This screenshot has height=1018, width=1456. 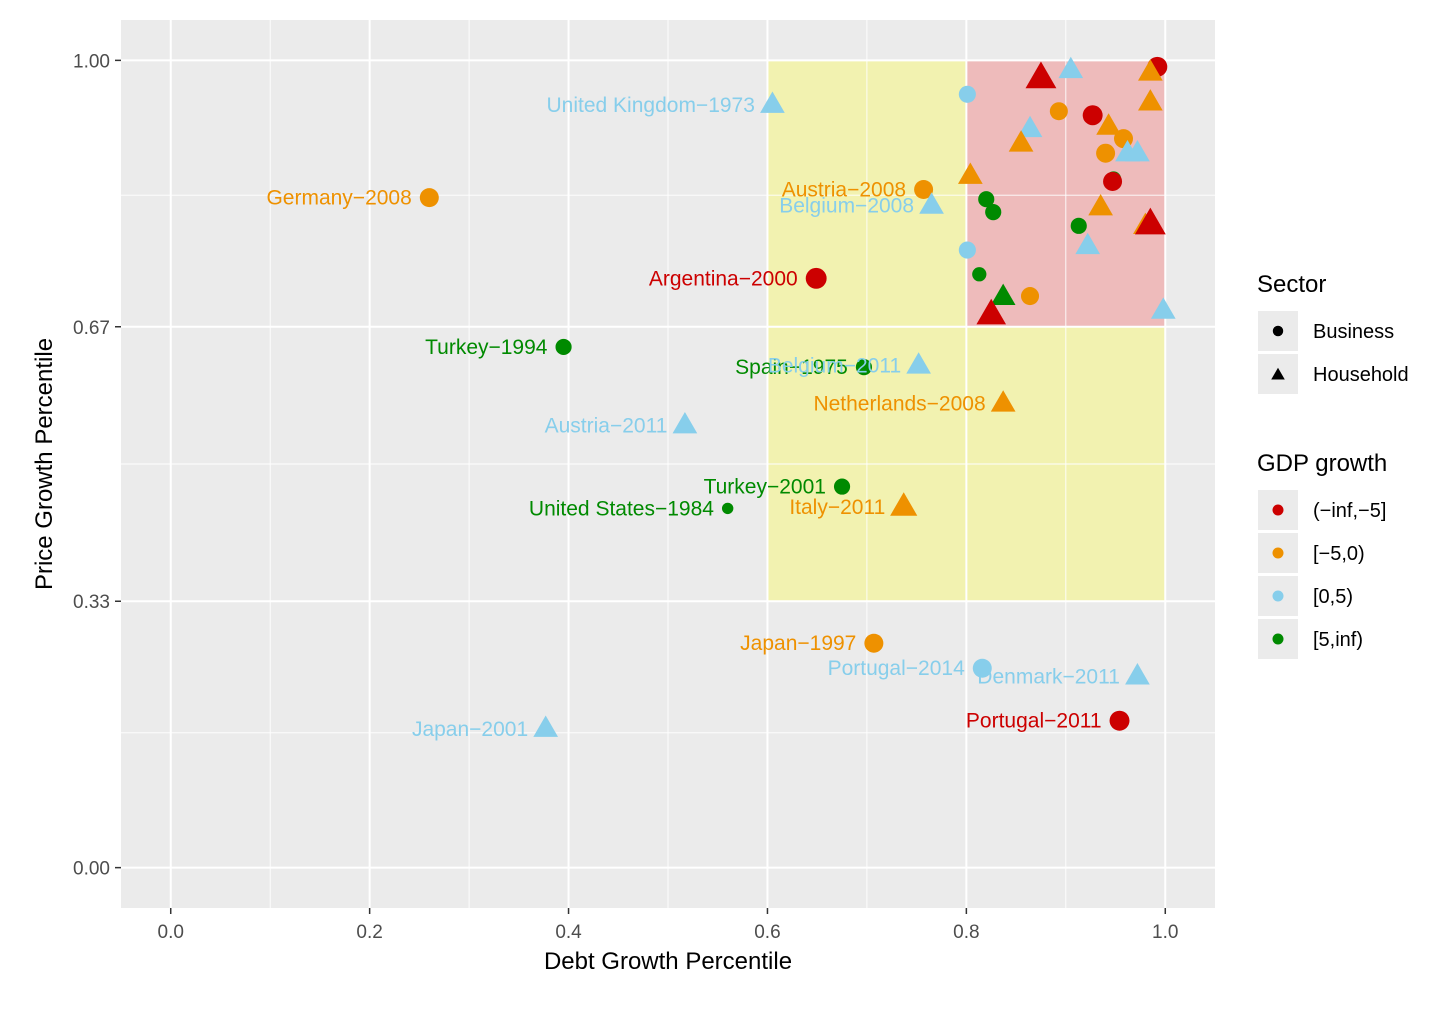 What do you see at coordinates (837, 507) in the screenshot?
I see `label-italy-2011: Italy−2011` at bounding box center [837, 507].